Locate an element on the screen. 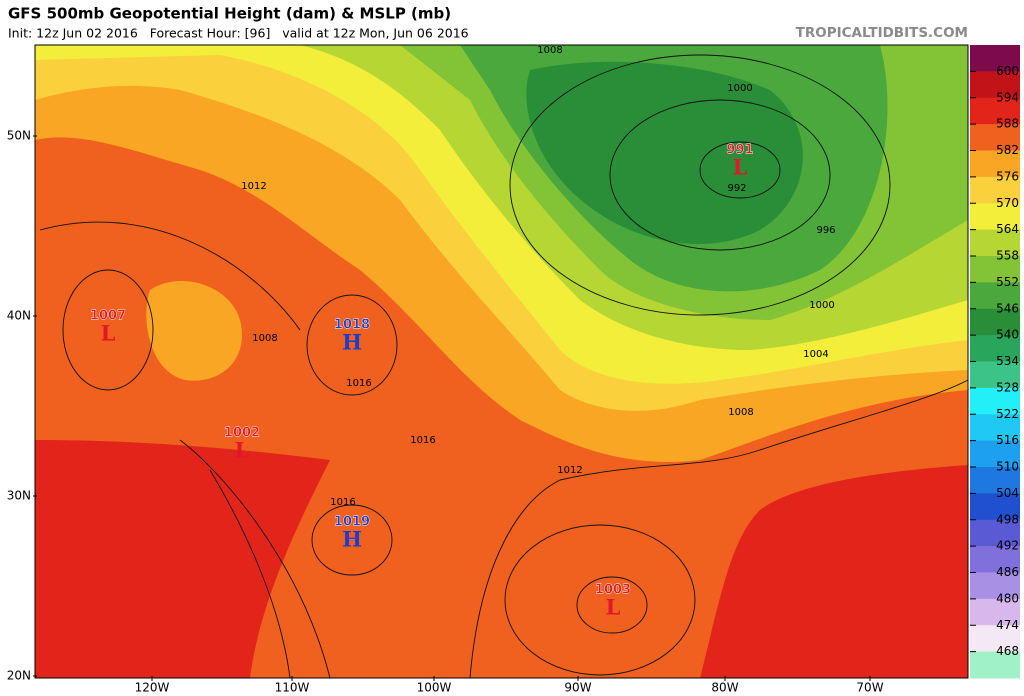 The image size is (1024, 696). pressure-value: 1018 is located at coordinates (352, 325).